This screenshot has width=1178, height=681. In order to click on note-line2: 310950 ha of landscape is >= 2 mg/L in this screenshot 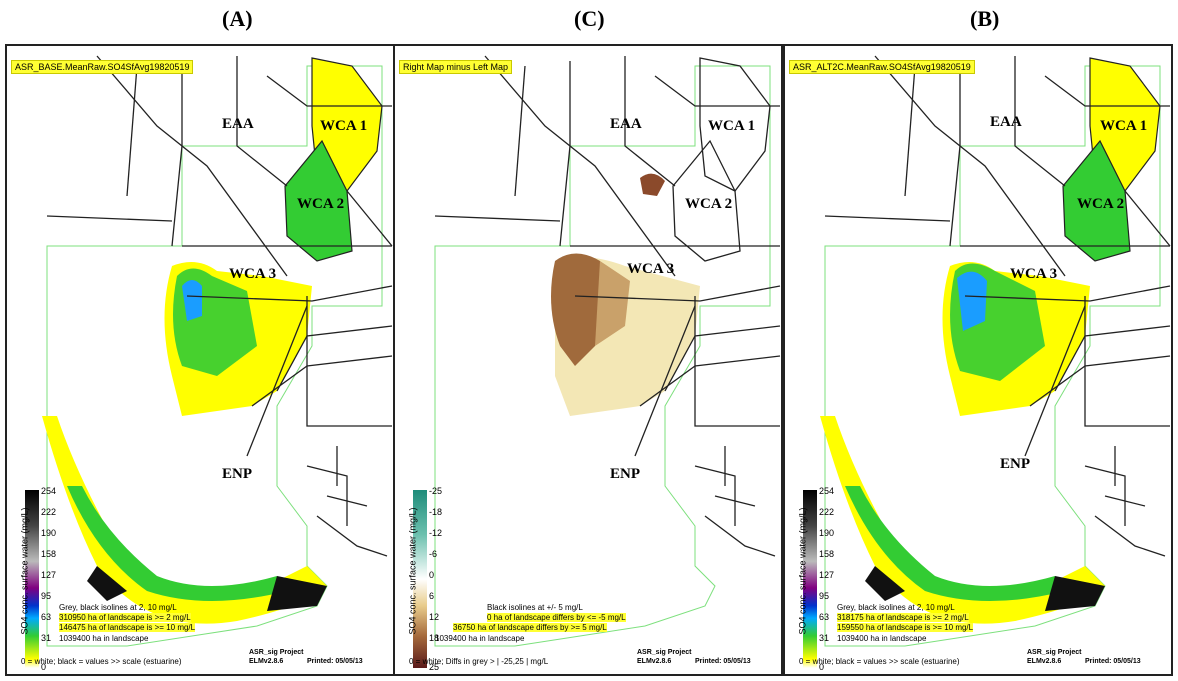, I will do `click(125, 617)`.